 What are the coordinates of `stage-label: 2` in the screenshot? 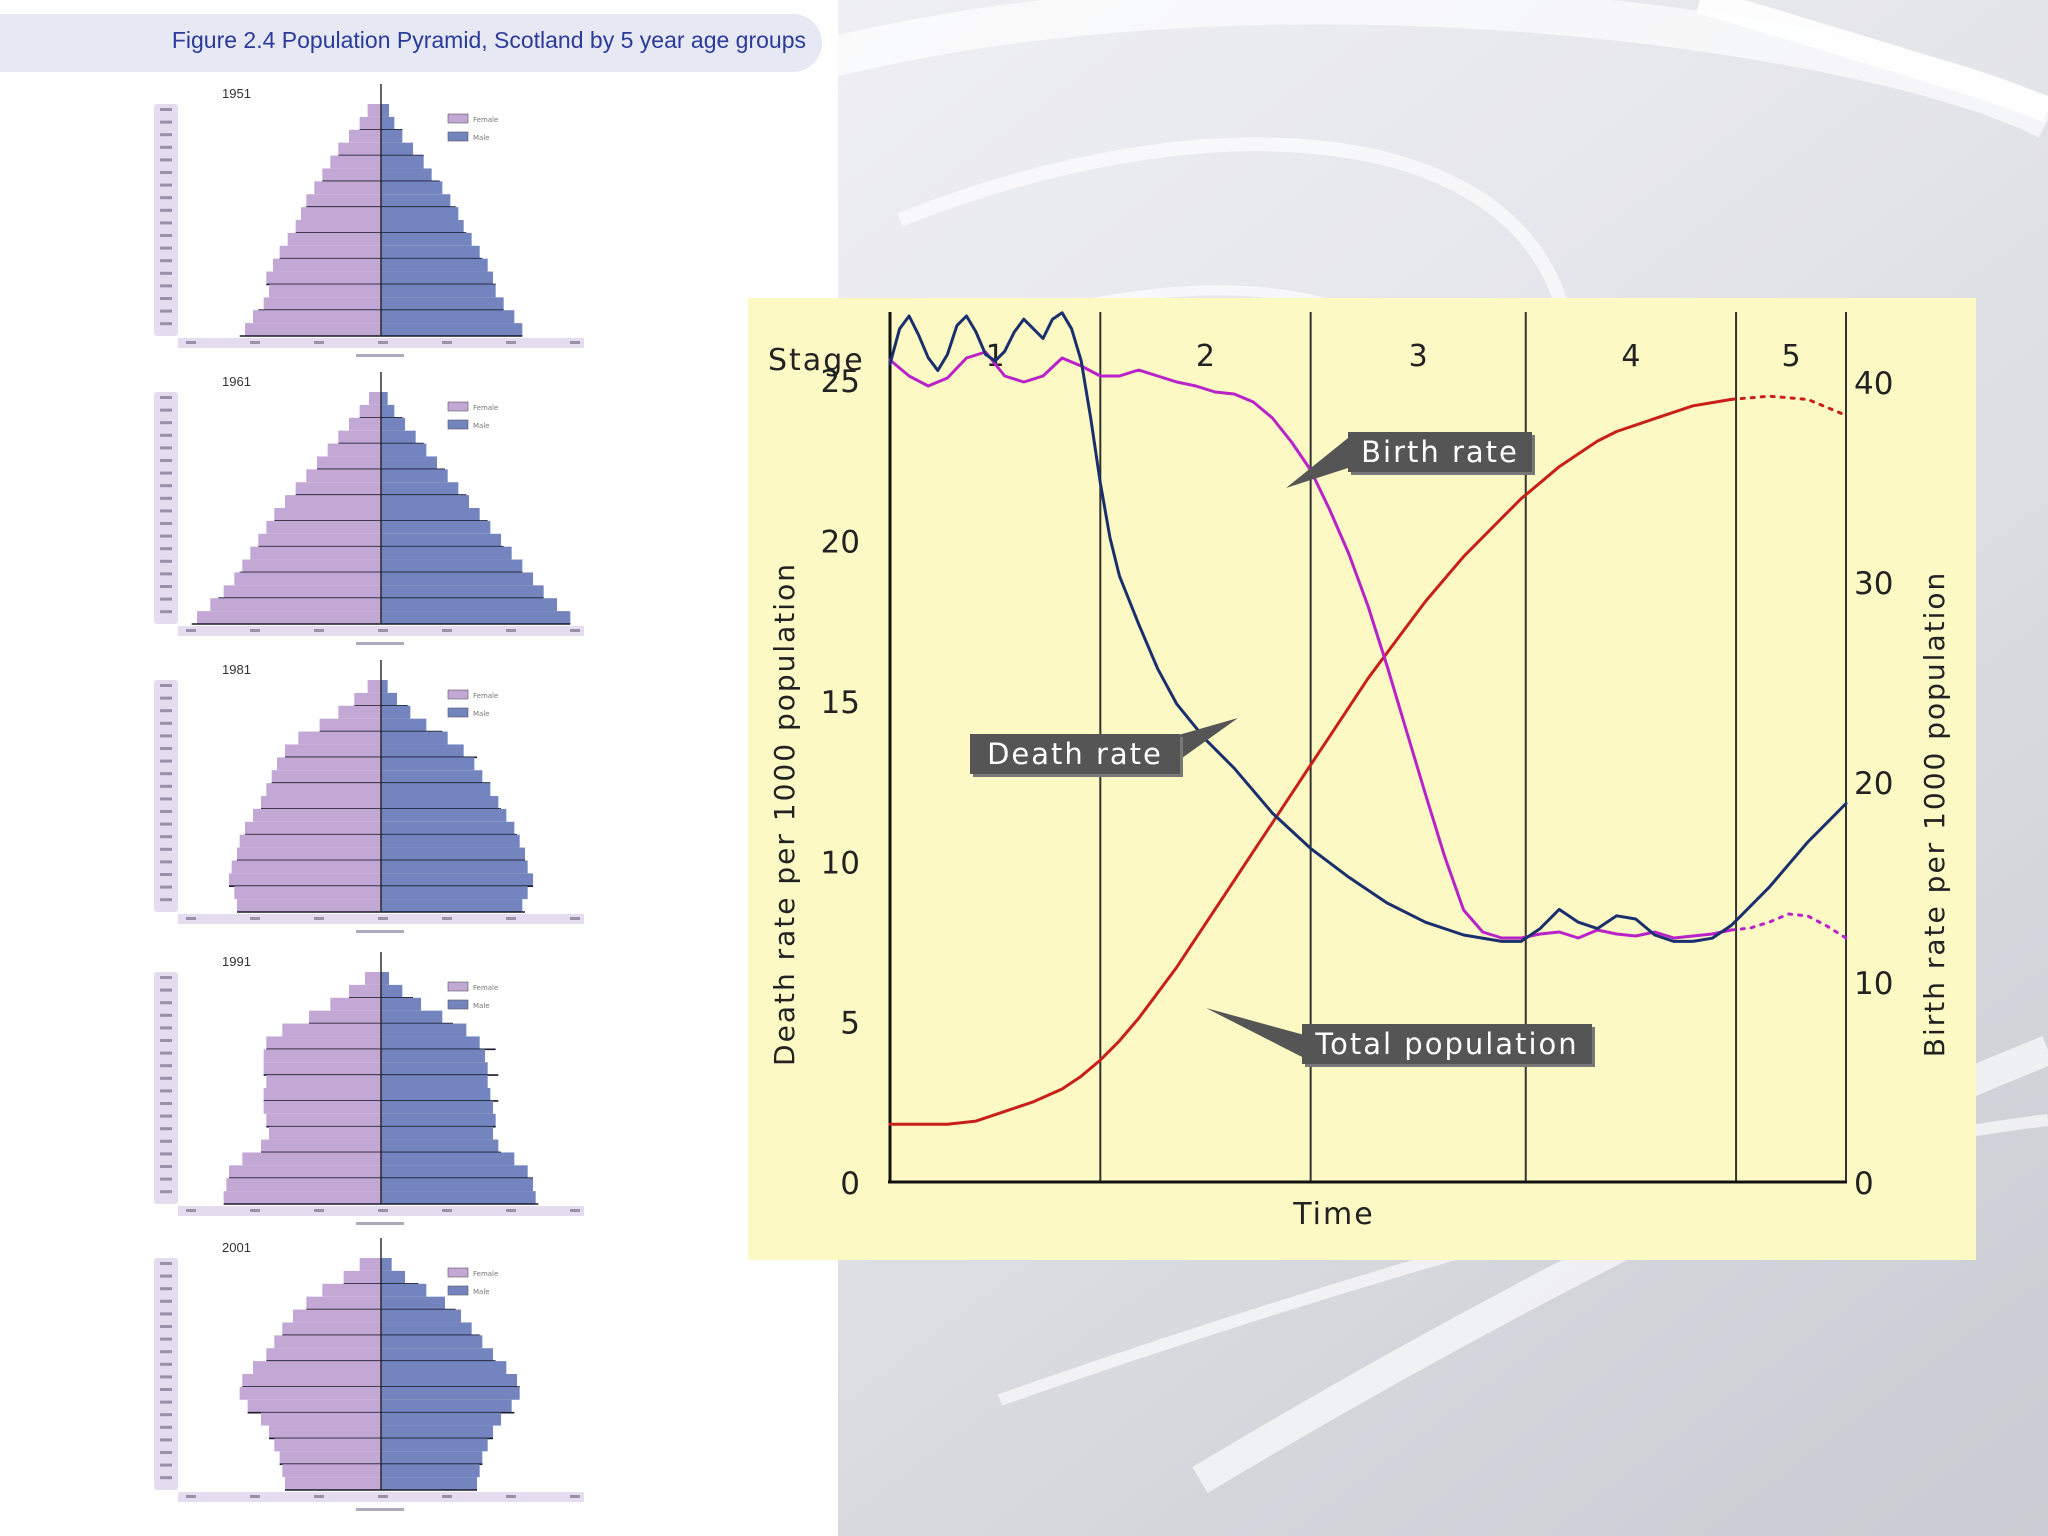 It's located at (1205, 356).